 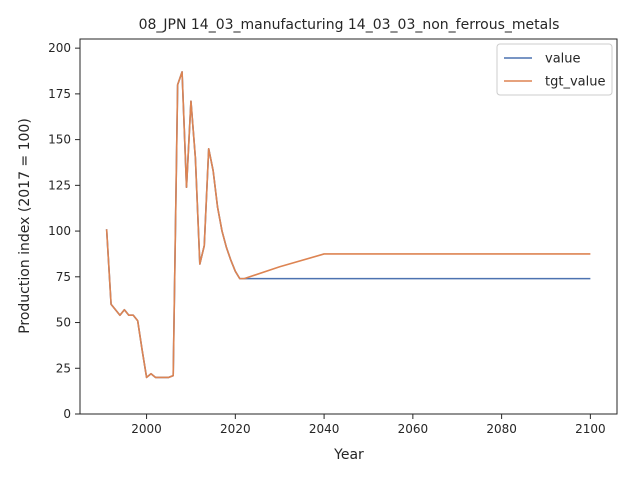 What do you see at coordinates (25, 226) in the screenshot?
I see `y-axis-label: Production index (2017 = 100)` at bounding box center [25, 226].